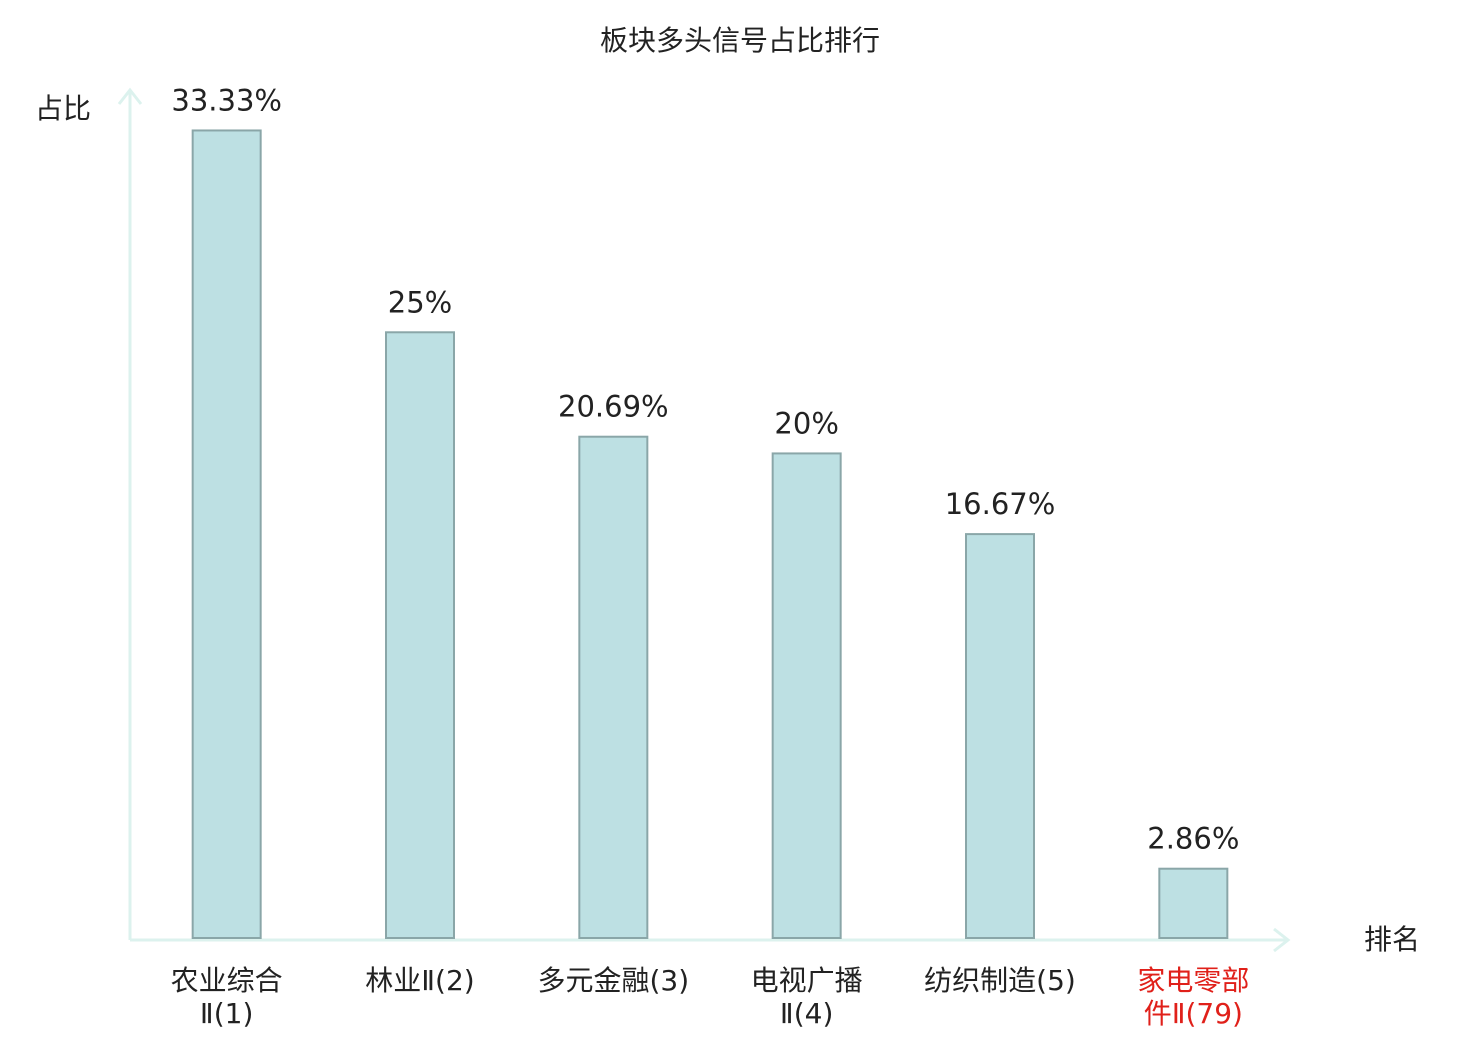 The image size is (1480, 1040). I want to click on y-axis-arrow, so click(130, 96).